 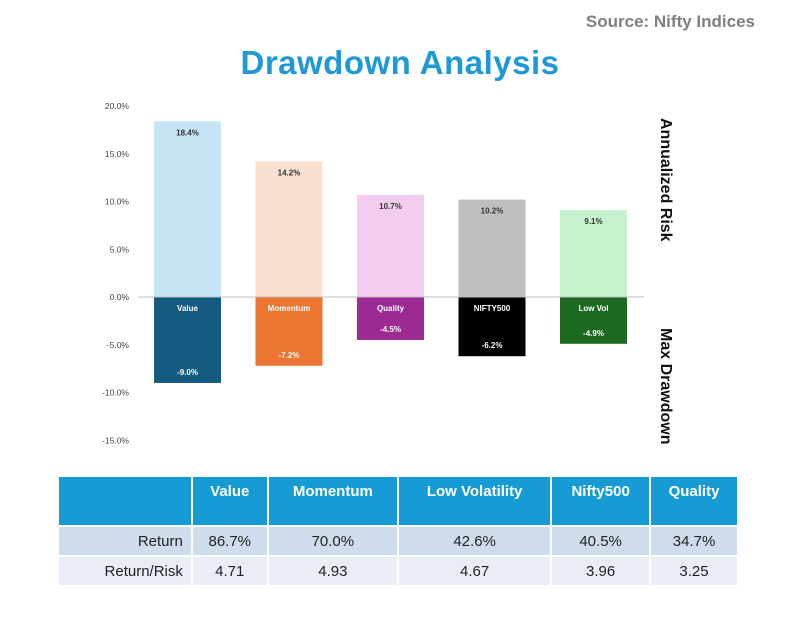 I want to click on y-tick-label: 10.0%, so click(x=117, y=202).